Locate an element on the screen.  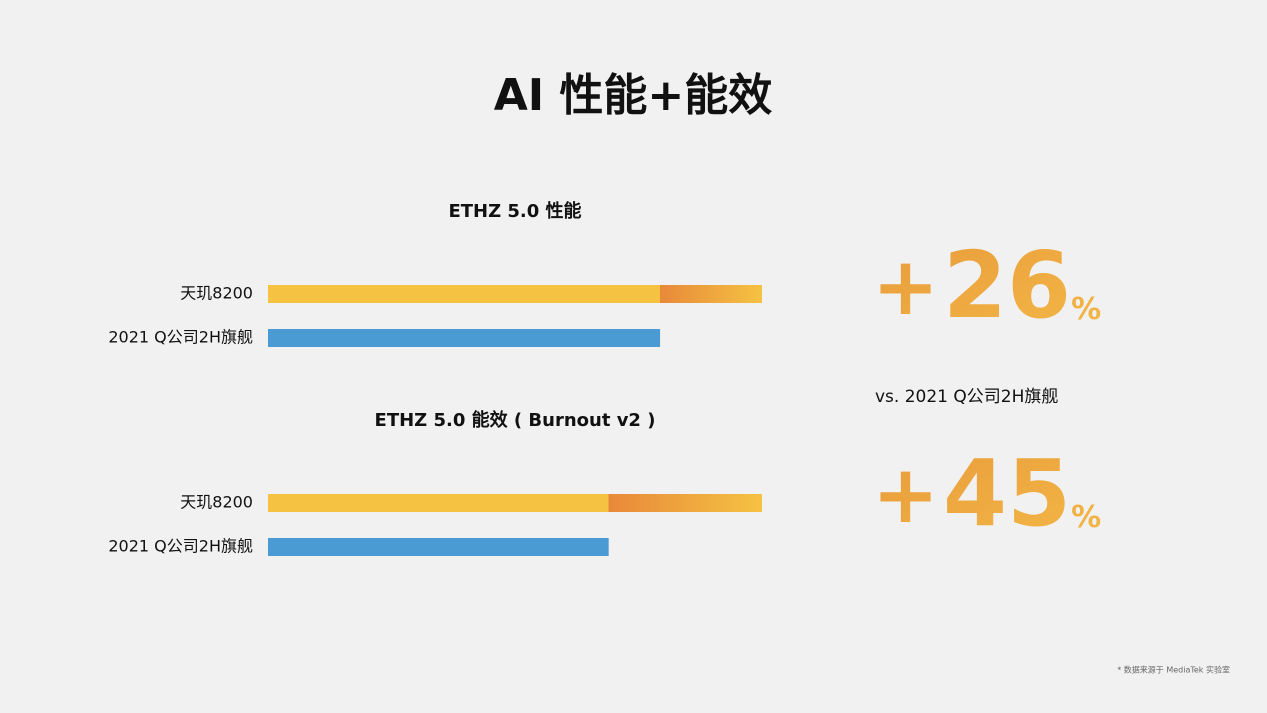
callout: +45% is located at coordinates (986, 493).